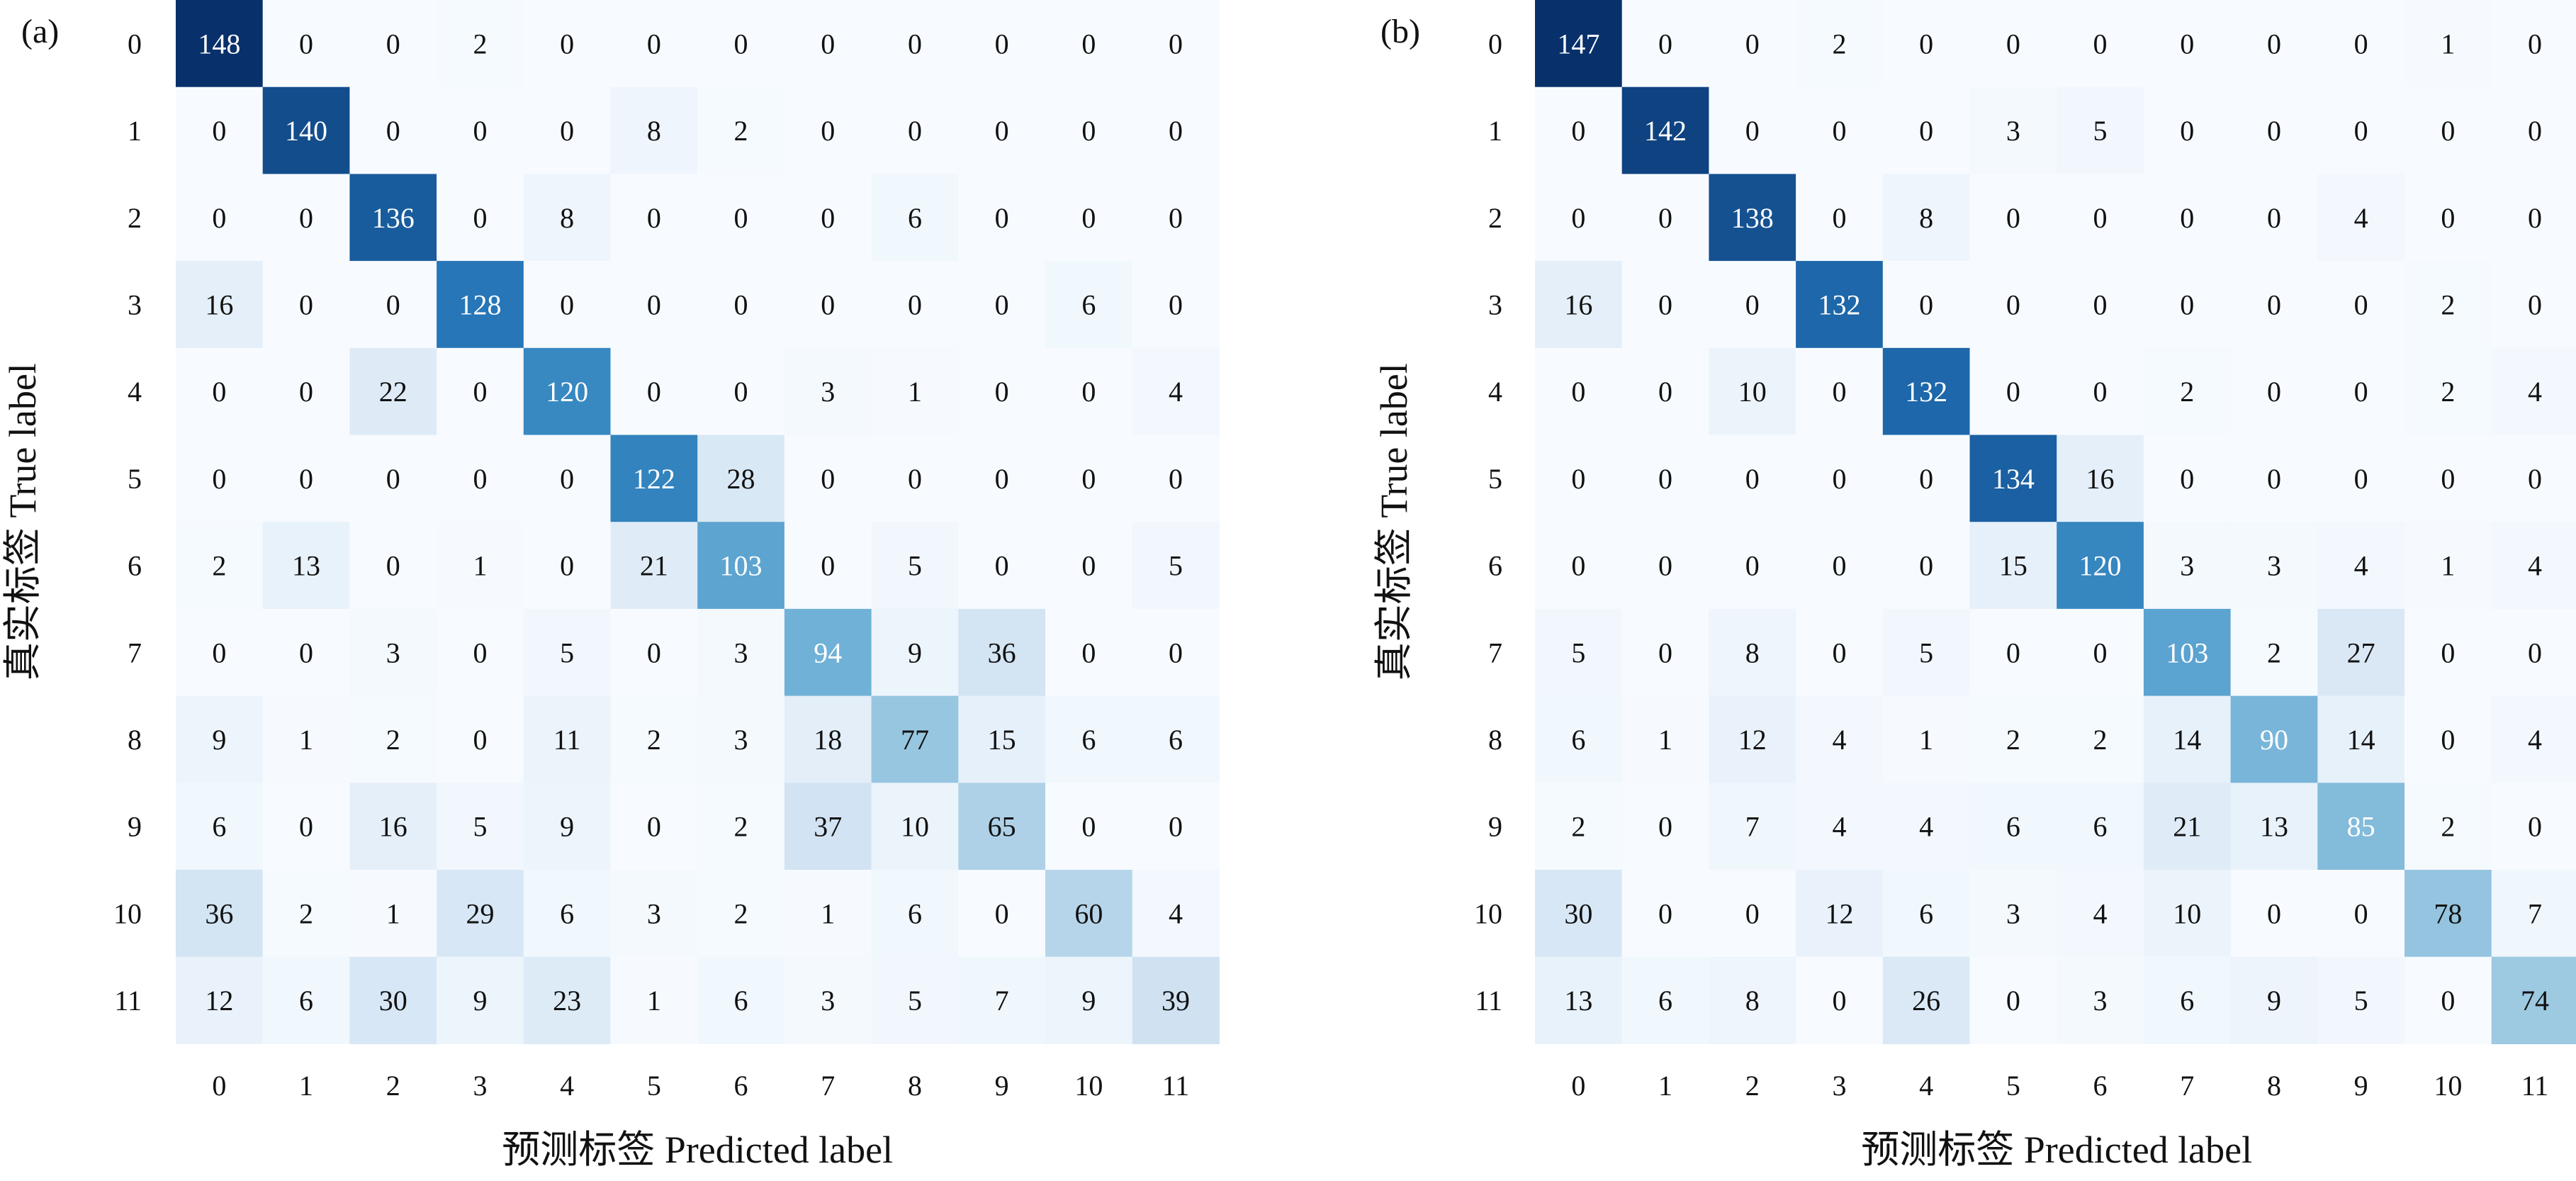  I want to click on y-tick-label: 5, so click(135, 479).